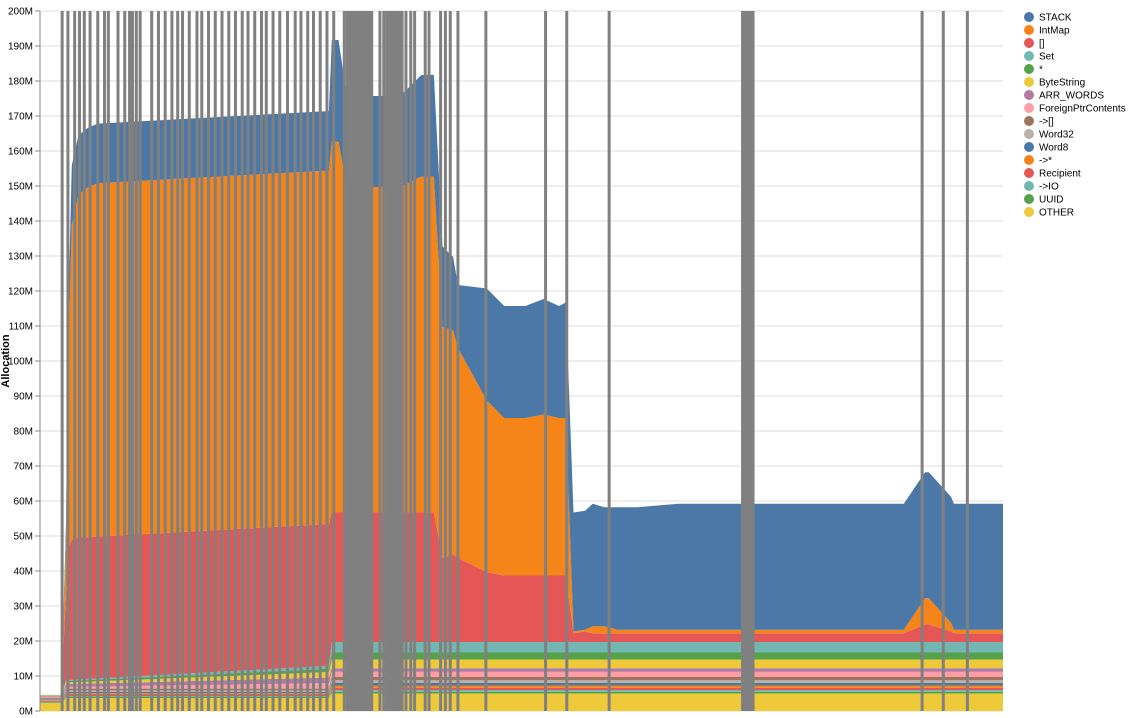  I want to click on y-axis-title: Allocation, so click(6, 360).